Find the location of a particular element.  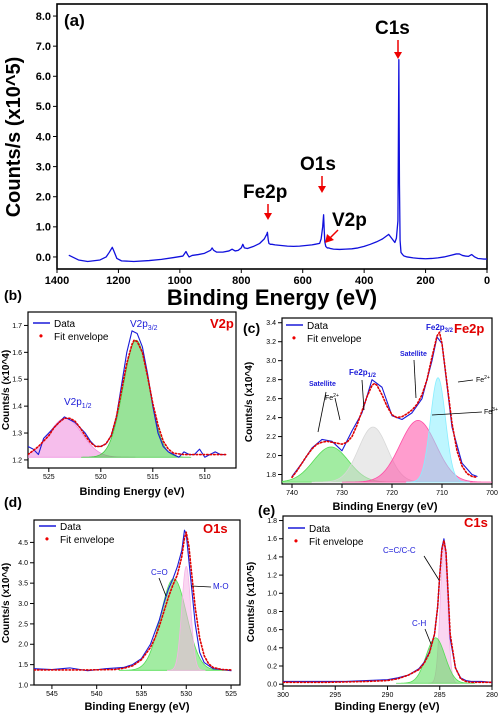

legend-marker-fit: • is located at coordinates (294, 338).